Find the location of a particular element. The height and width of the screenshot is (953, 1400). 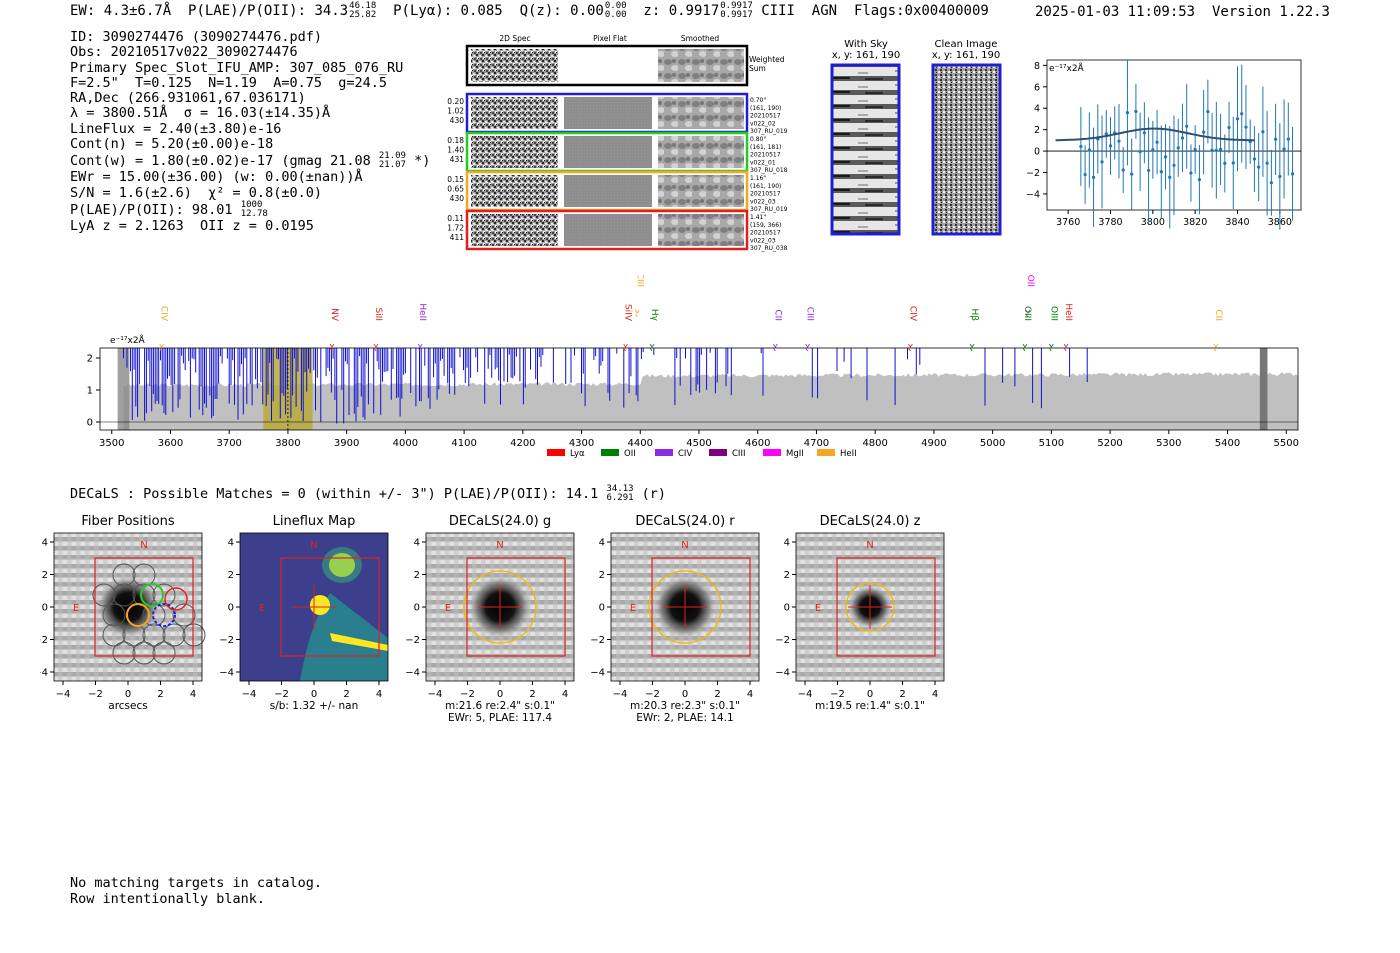

spectrum-line-label: NV is located at coordinates (334, 315).